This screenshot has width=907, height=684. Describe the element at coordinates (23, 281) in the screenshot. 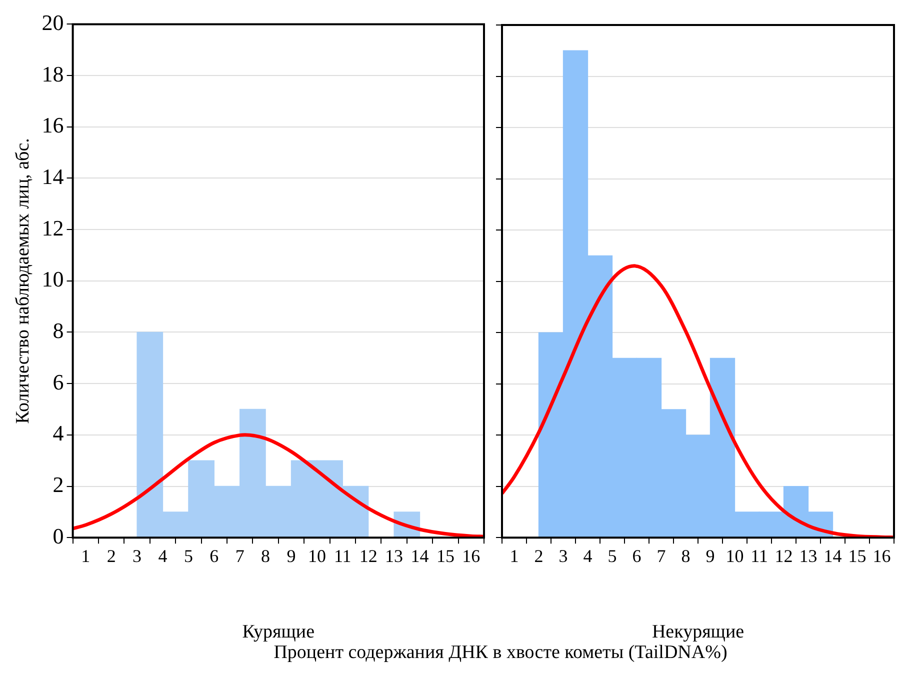

I see `y-axis-title: Количество наблюдаемых лиц, абс.` at that location.